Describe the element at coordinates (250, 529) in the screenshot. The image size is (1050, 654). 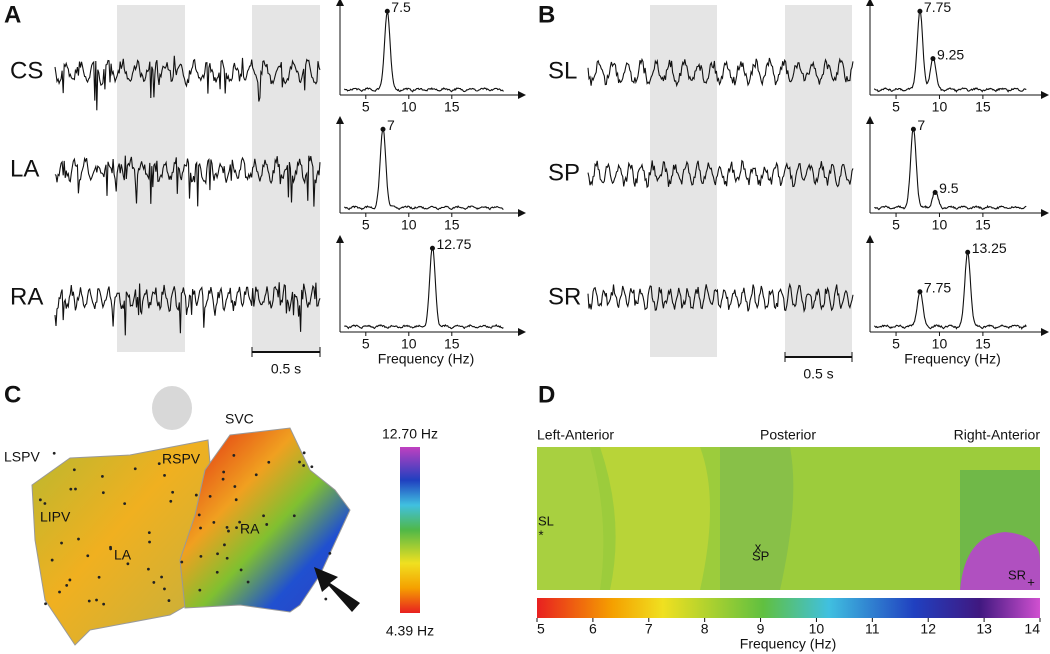
I see `region-label: RA` at that location.